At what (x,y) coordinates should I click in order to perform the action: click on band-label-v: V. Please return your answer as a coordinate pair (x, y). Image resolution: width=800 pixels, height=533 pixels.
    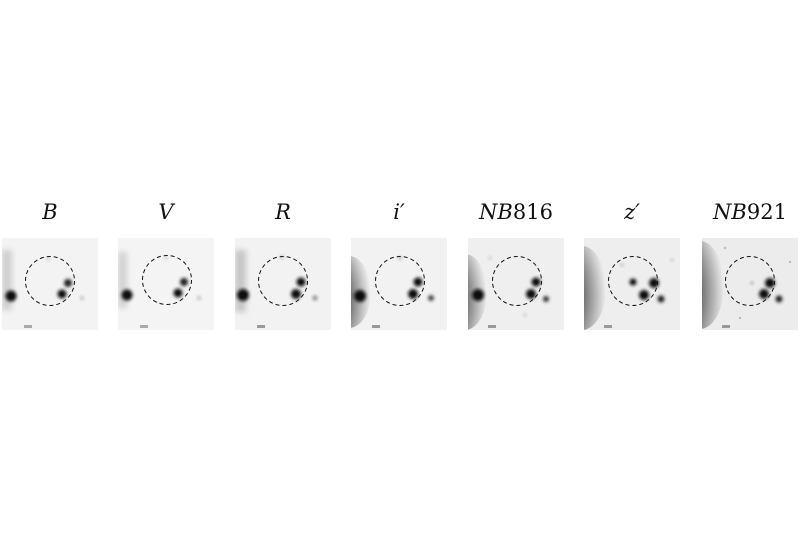
    Looking at the image, I should click on (166, 212).